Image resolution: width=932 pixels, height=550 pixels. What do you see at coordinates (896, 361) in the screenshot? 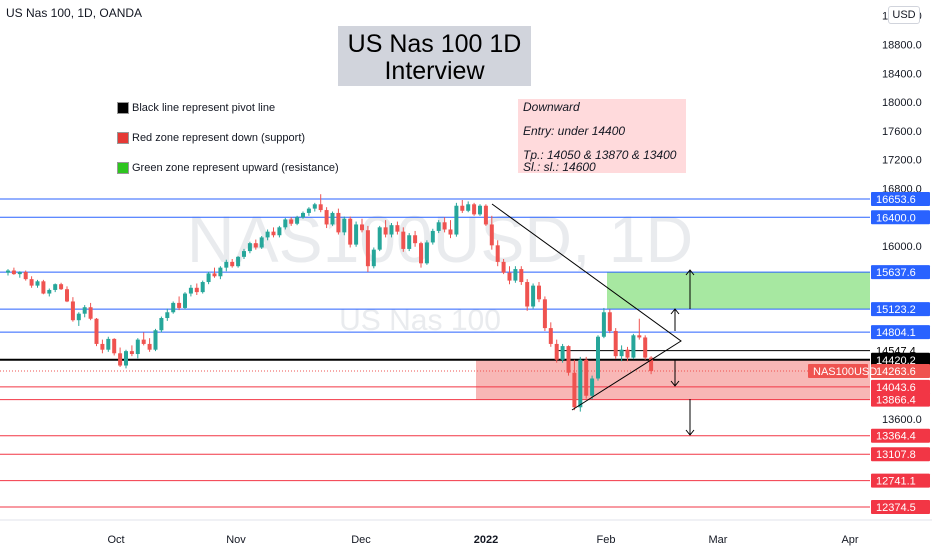
I see `price-tag-label: 14420.2` at bounding box center [896, 361].